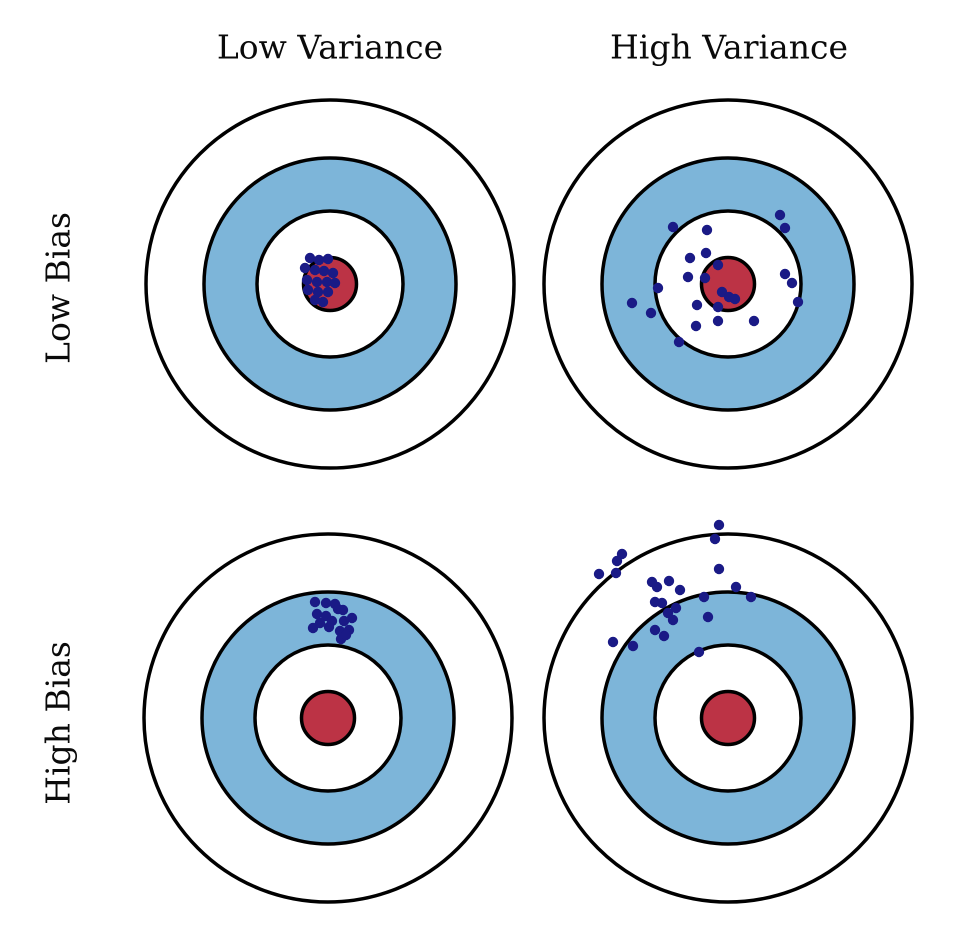 This screenshot has height=948, width=954. Describe the element at coordinates (58, 288) in the screenshot. I see `row-header-low-bias: Low Bias` at that location.